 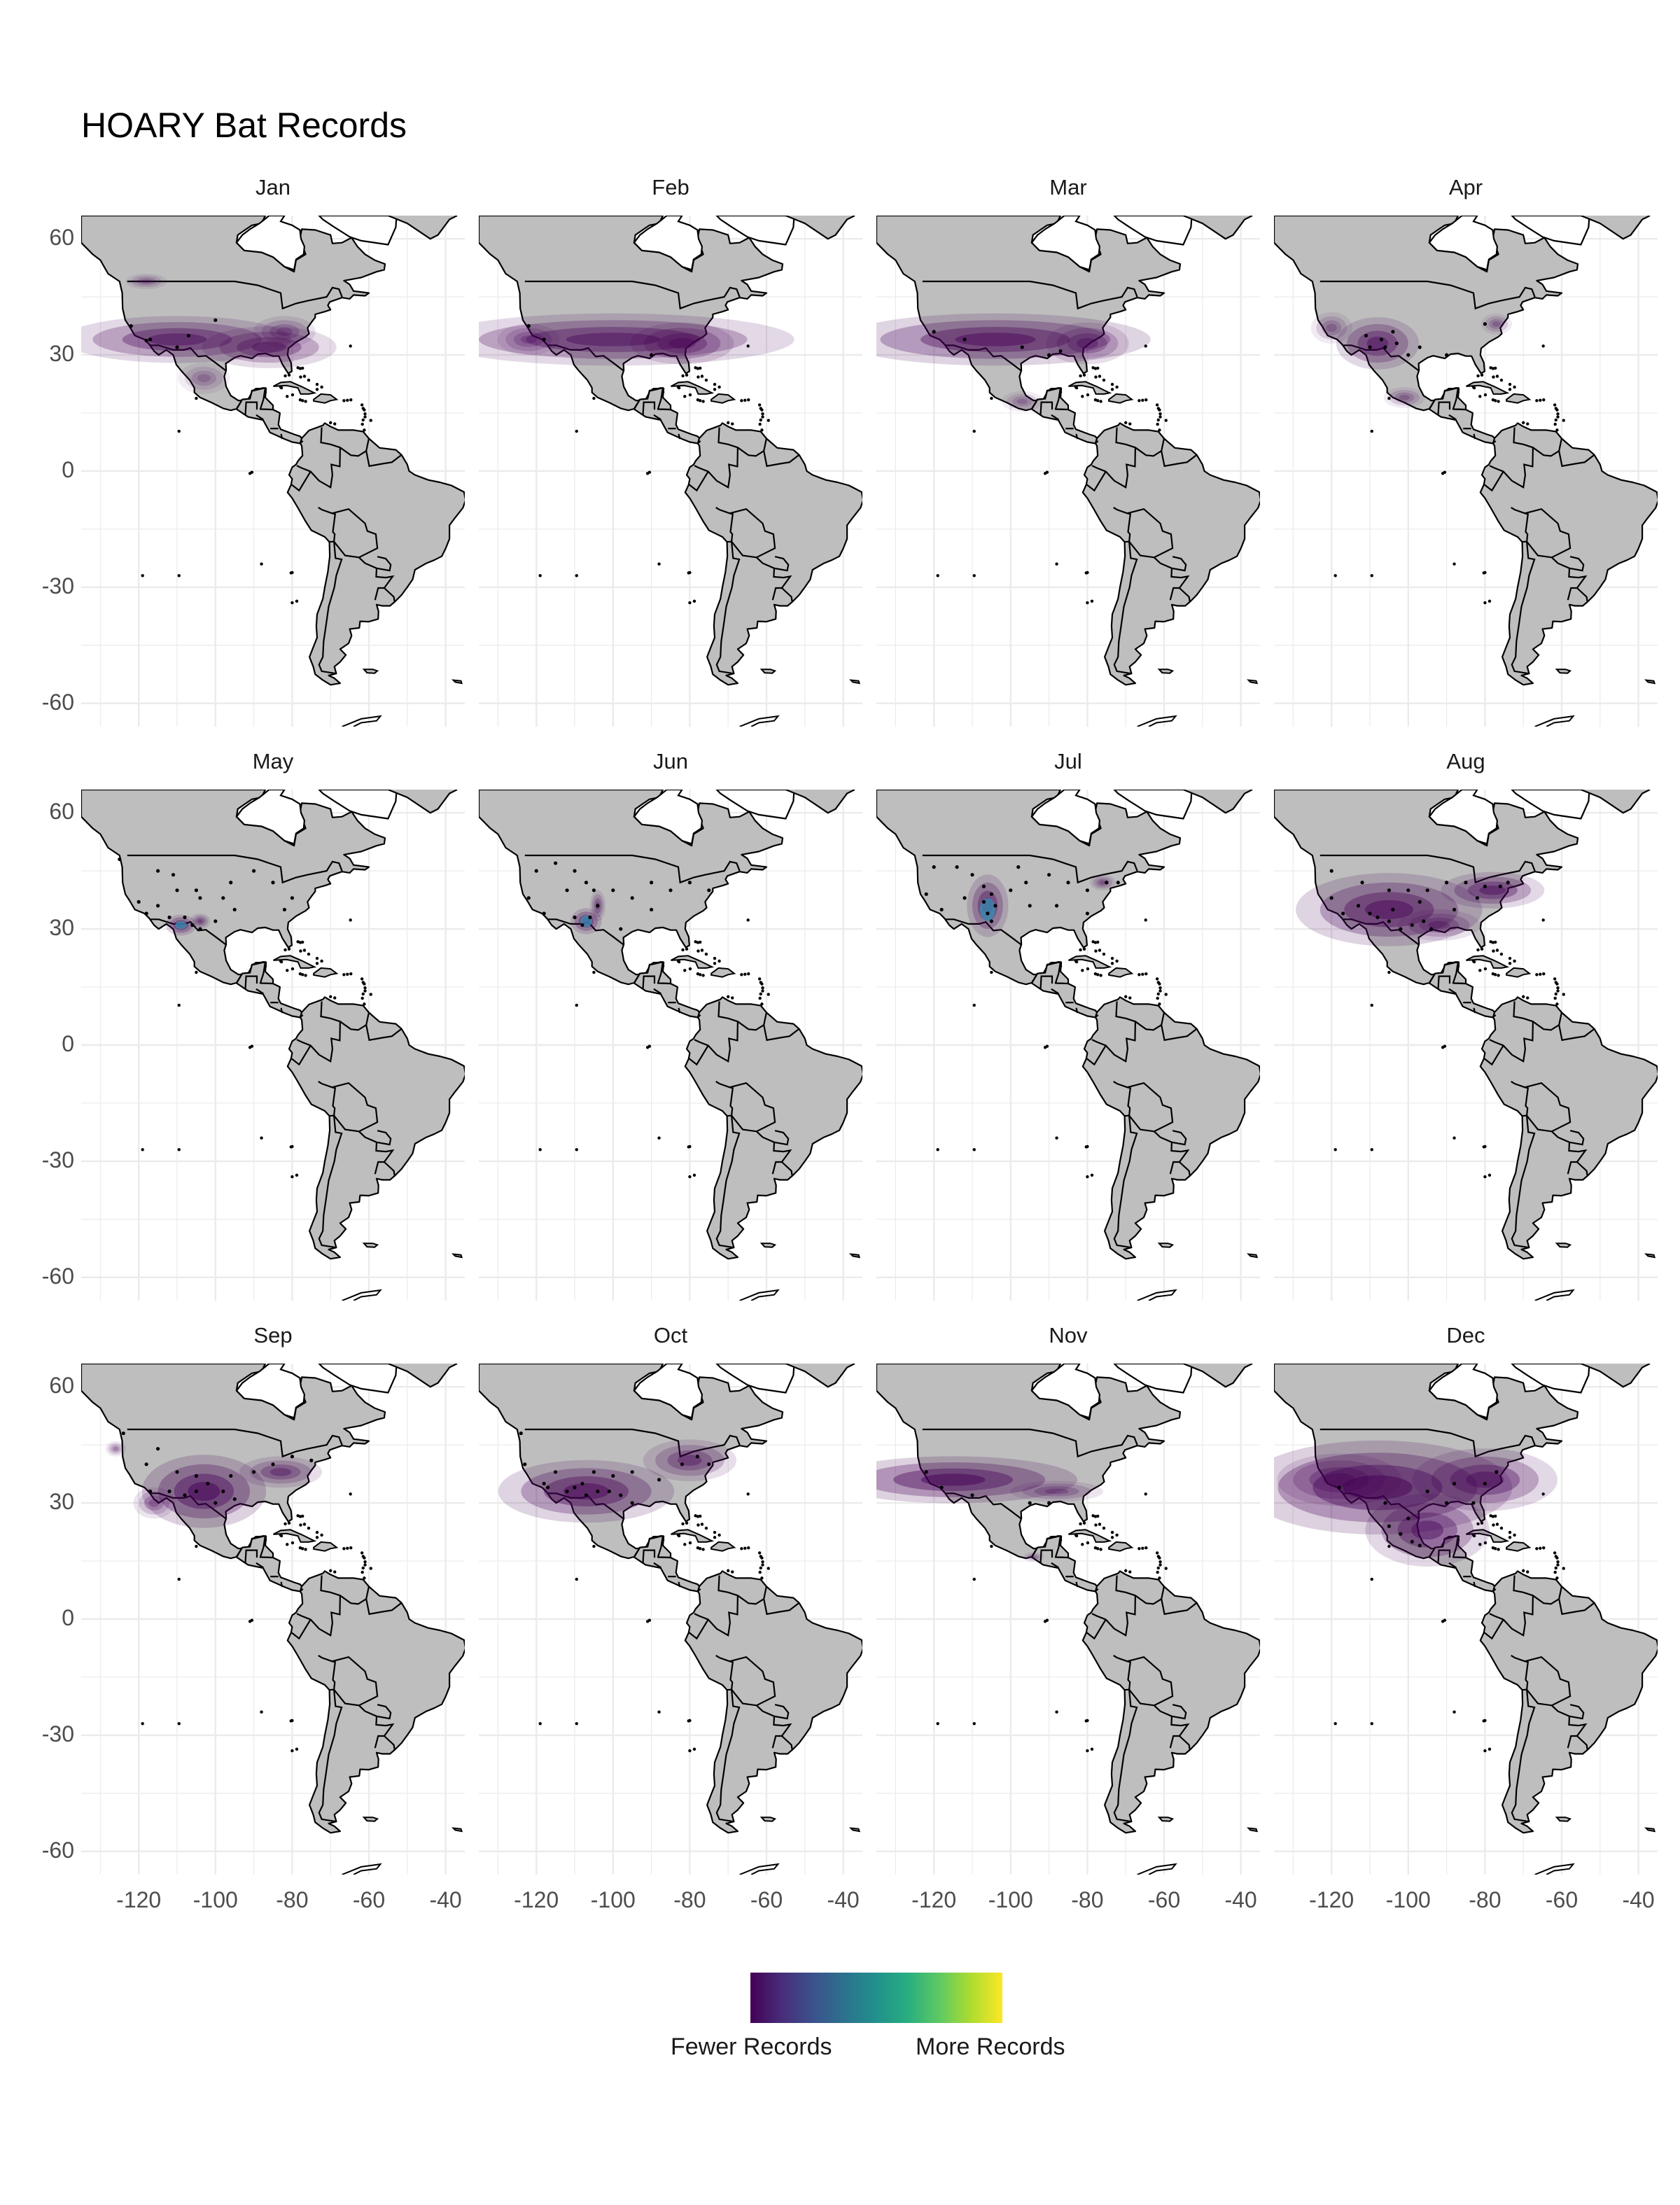 What do you see at coordinates (1465, 187) in the screenshot?
I see `facet-label: Apr` at bounding box center [1465, 187].